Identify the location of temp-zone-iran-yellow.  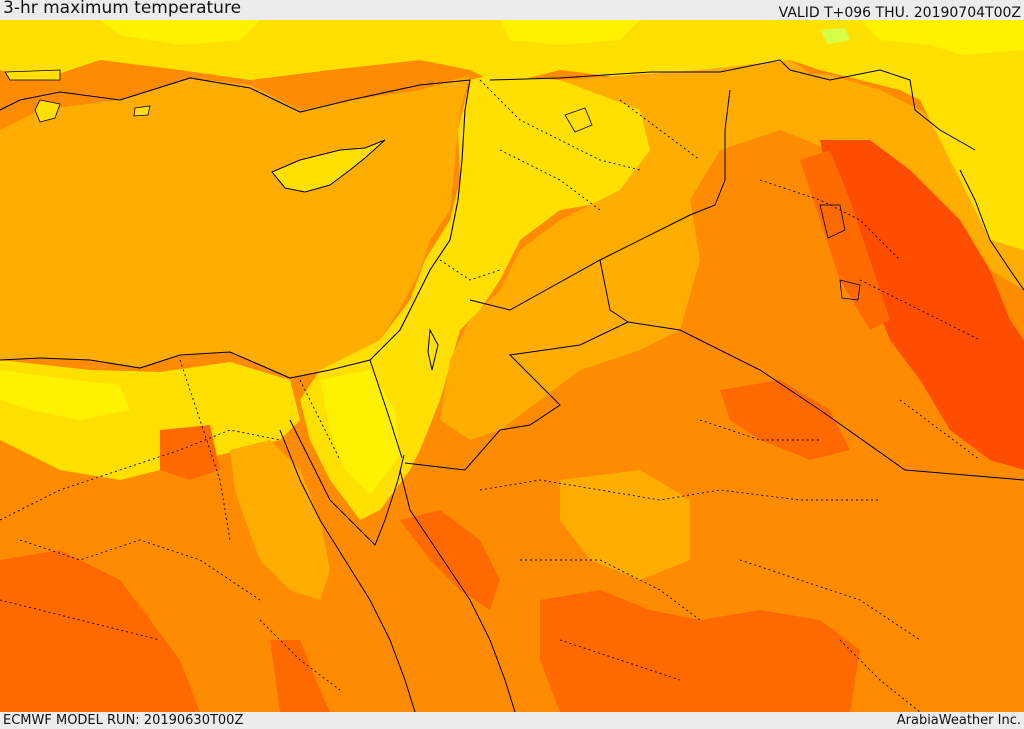
(962, 150).